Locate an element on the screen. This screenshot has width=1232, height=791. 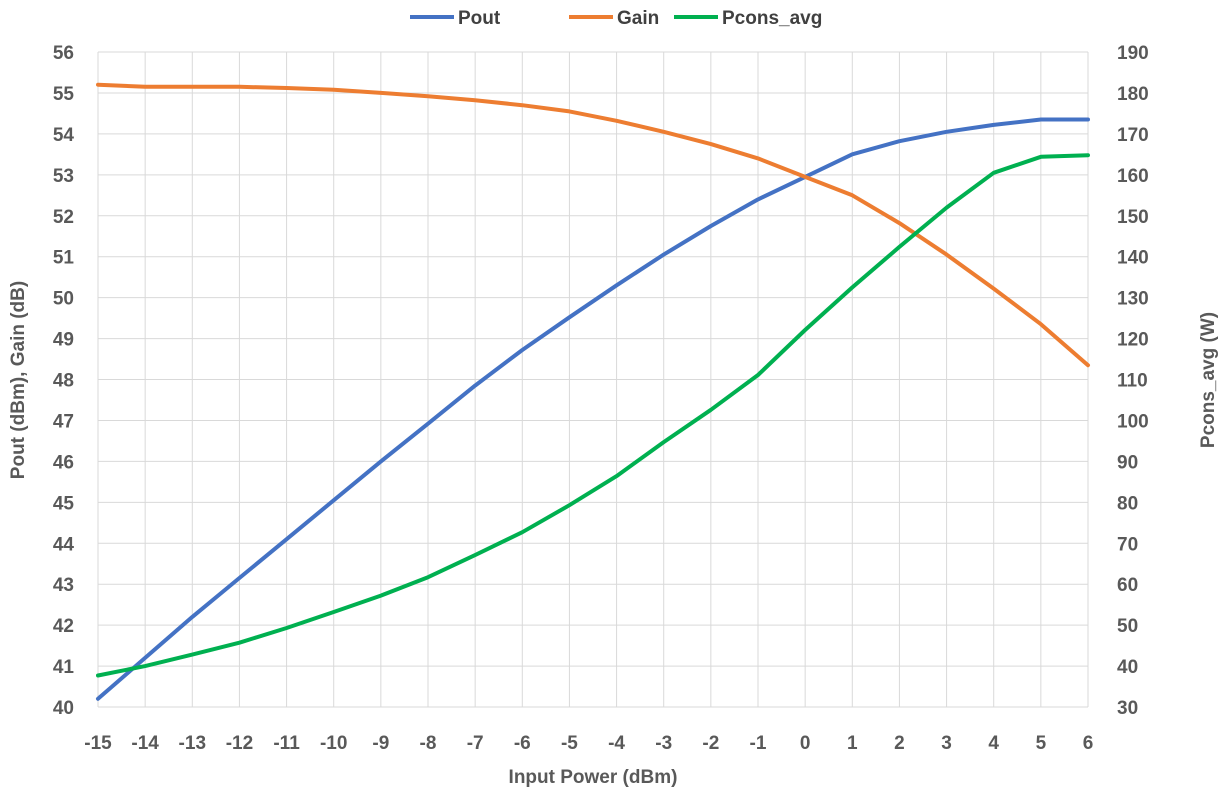
right-tick-label: 100 is located at coordinates (1133, 421).